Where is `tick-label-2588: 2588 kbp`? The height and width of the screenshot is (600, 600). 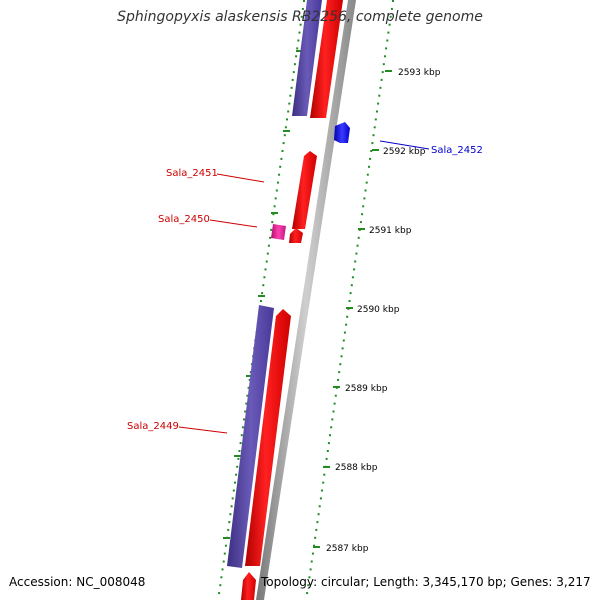
tick-label-2588: 2588 kbp is located at coordinates (356, 468).